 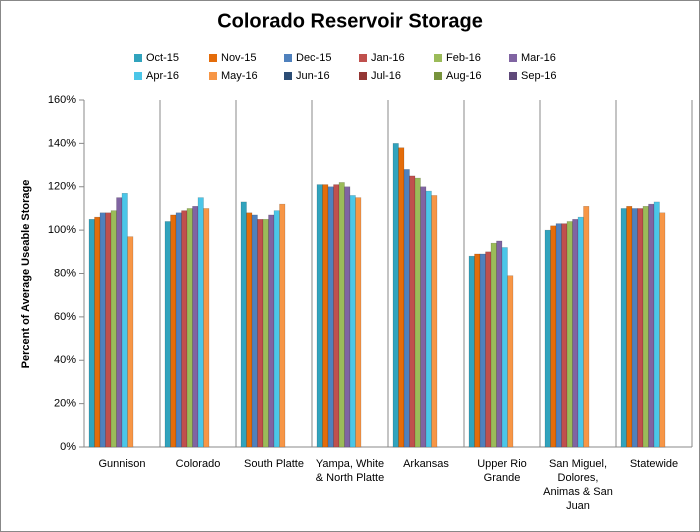 I want to click on x-tick-label: San Miguel, Dolores, Animas & San Juan, so click(x=578, y=485).